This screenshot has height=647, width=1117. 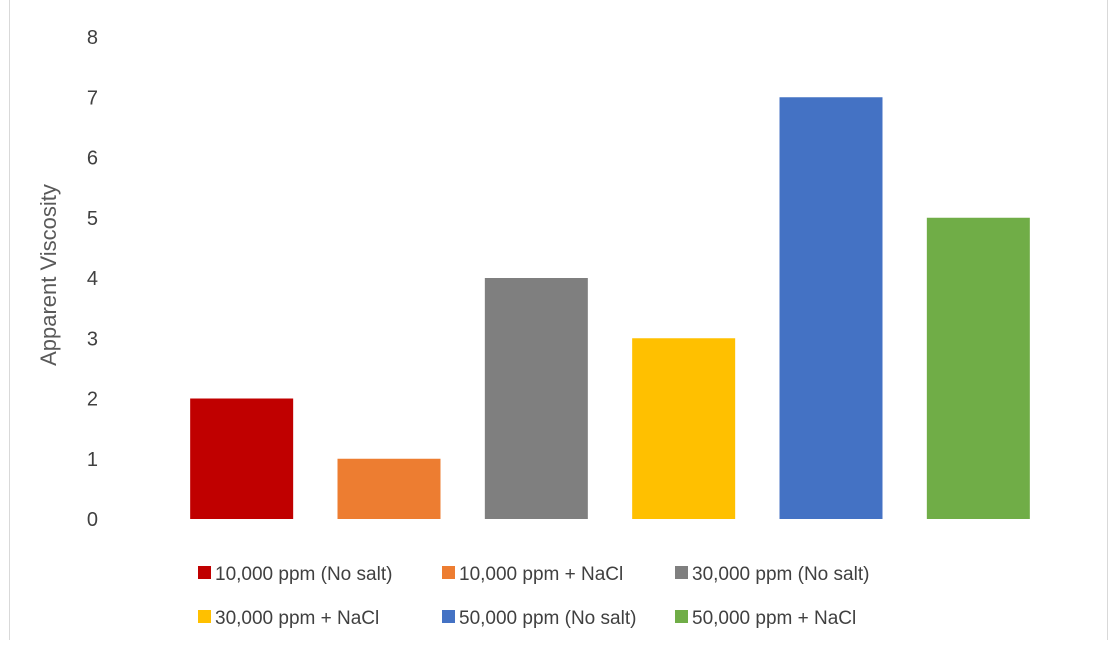 What do you see at coordinates (92, 339) in the screenshot?
I see `y-tick-label: 3` at bounding box center [92, 339].